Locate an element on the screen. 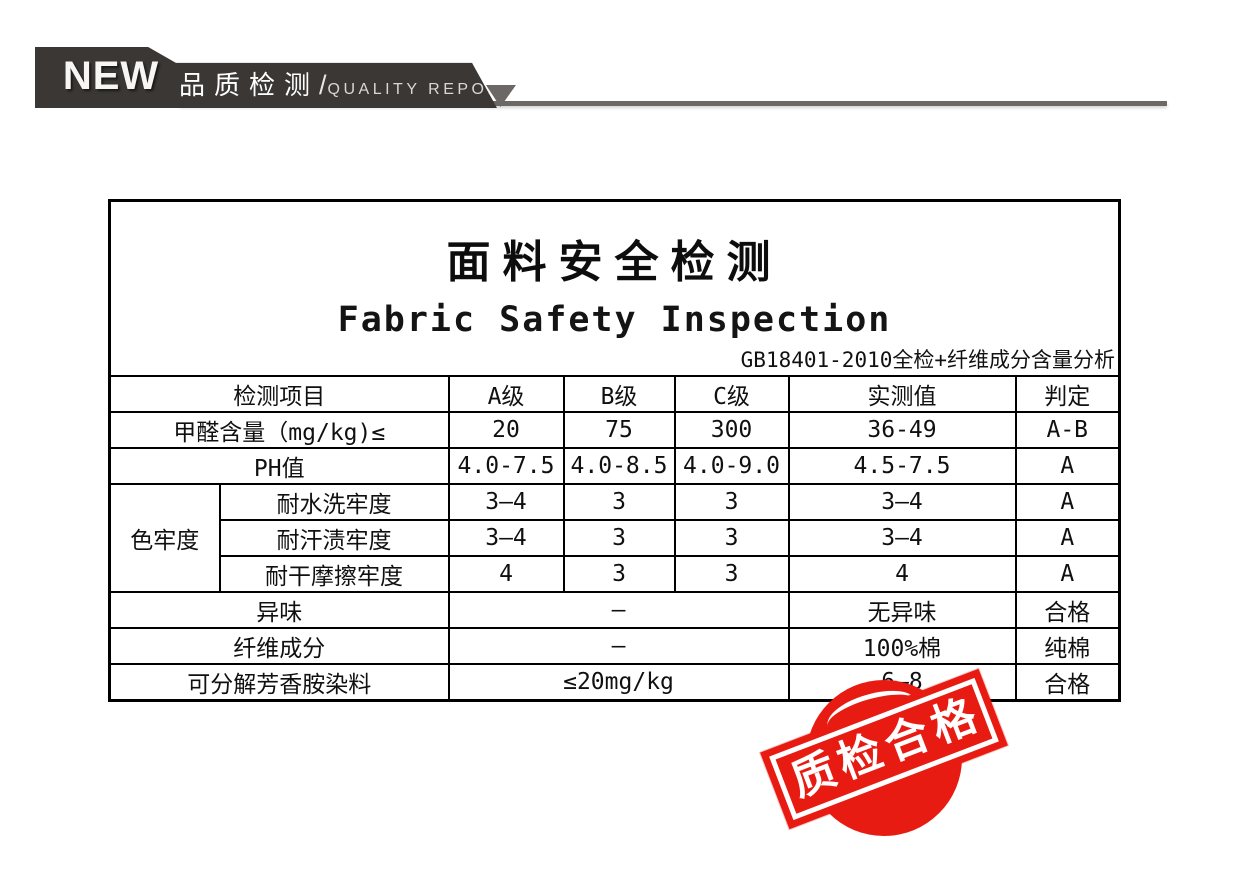  table-header-row: 检测项目 A级 B级 C级 实测值 判定 is located at coordinates (614, 394).